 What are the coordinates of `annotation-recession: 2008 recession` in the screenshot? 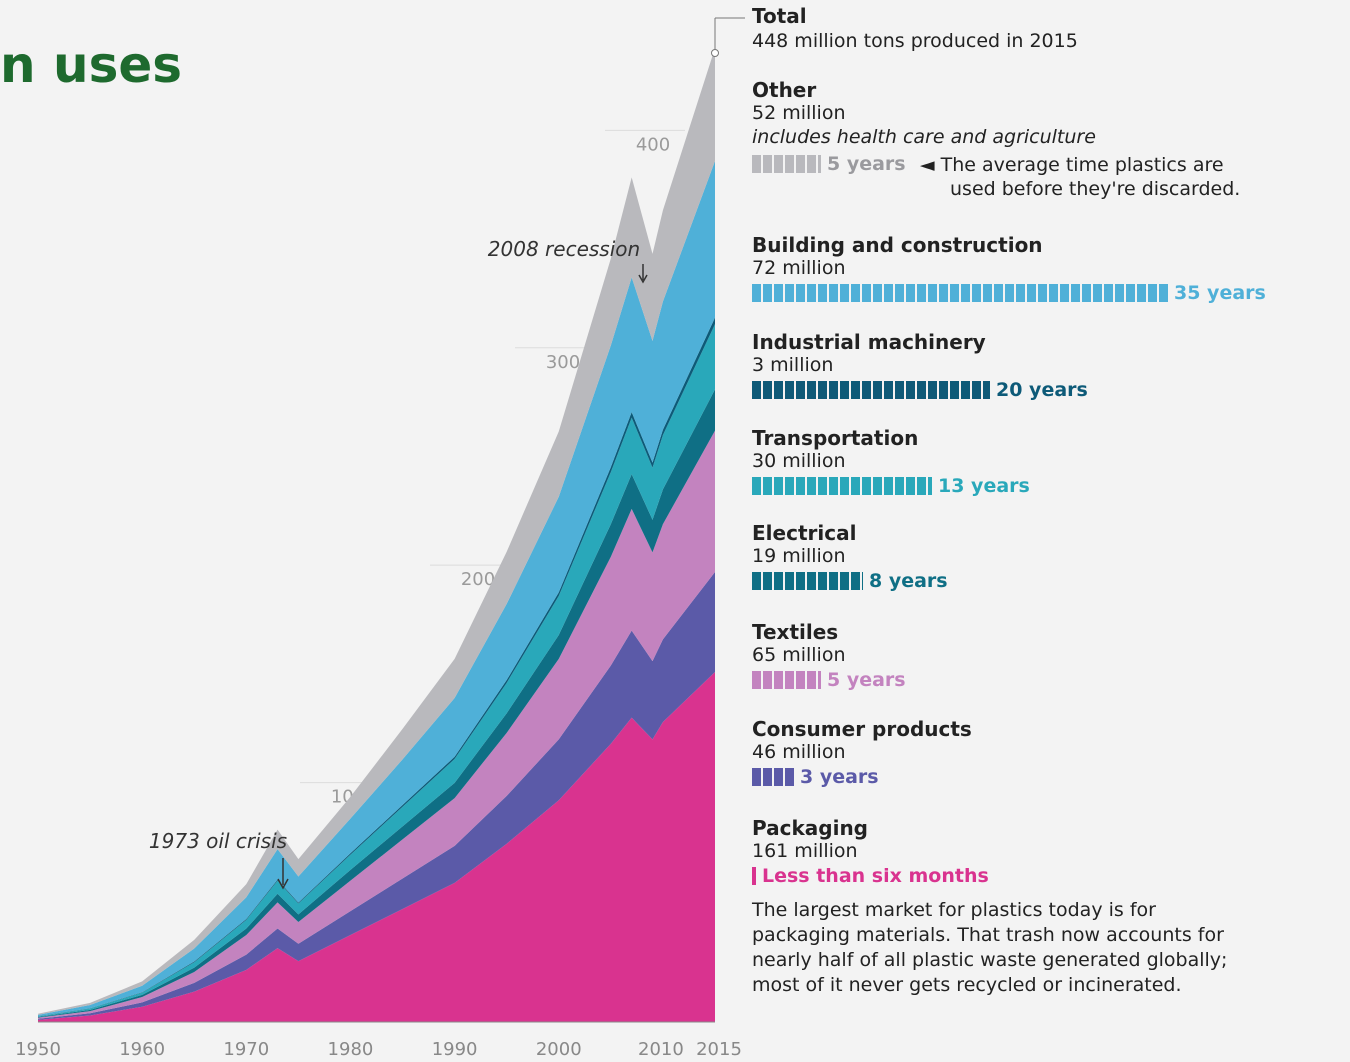 It's located at (564, 249).